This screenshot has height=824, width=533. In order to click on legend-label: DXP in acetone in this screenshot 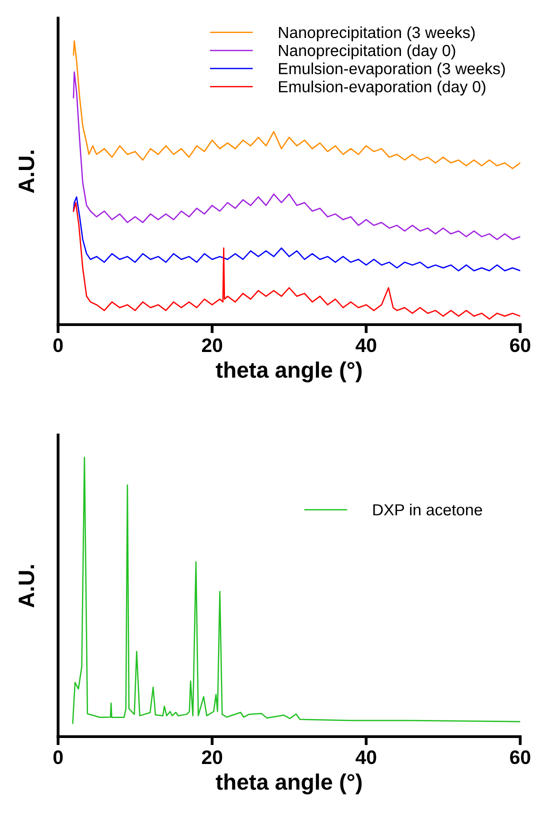, I will do `click(427, 510)`.